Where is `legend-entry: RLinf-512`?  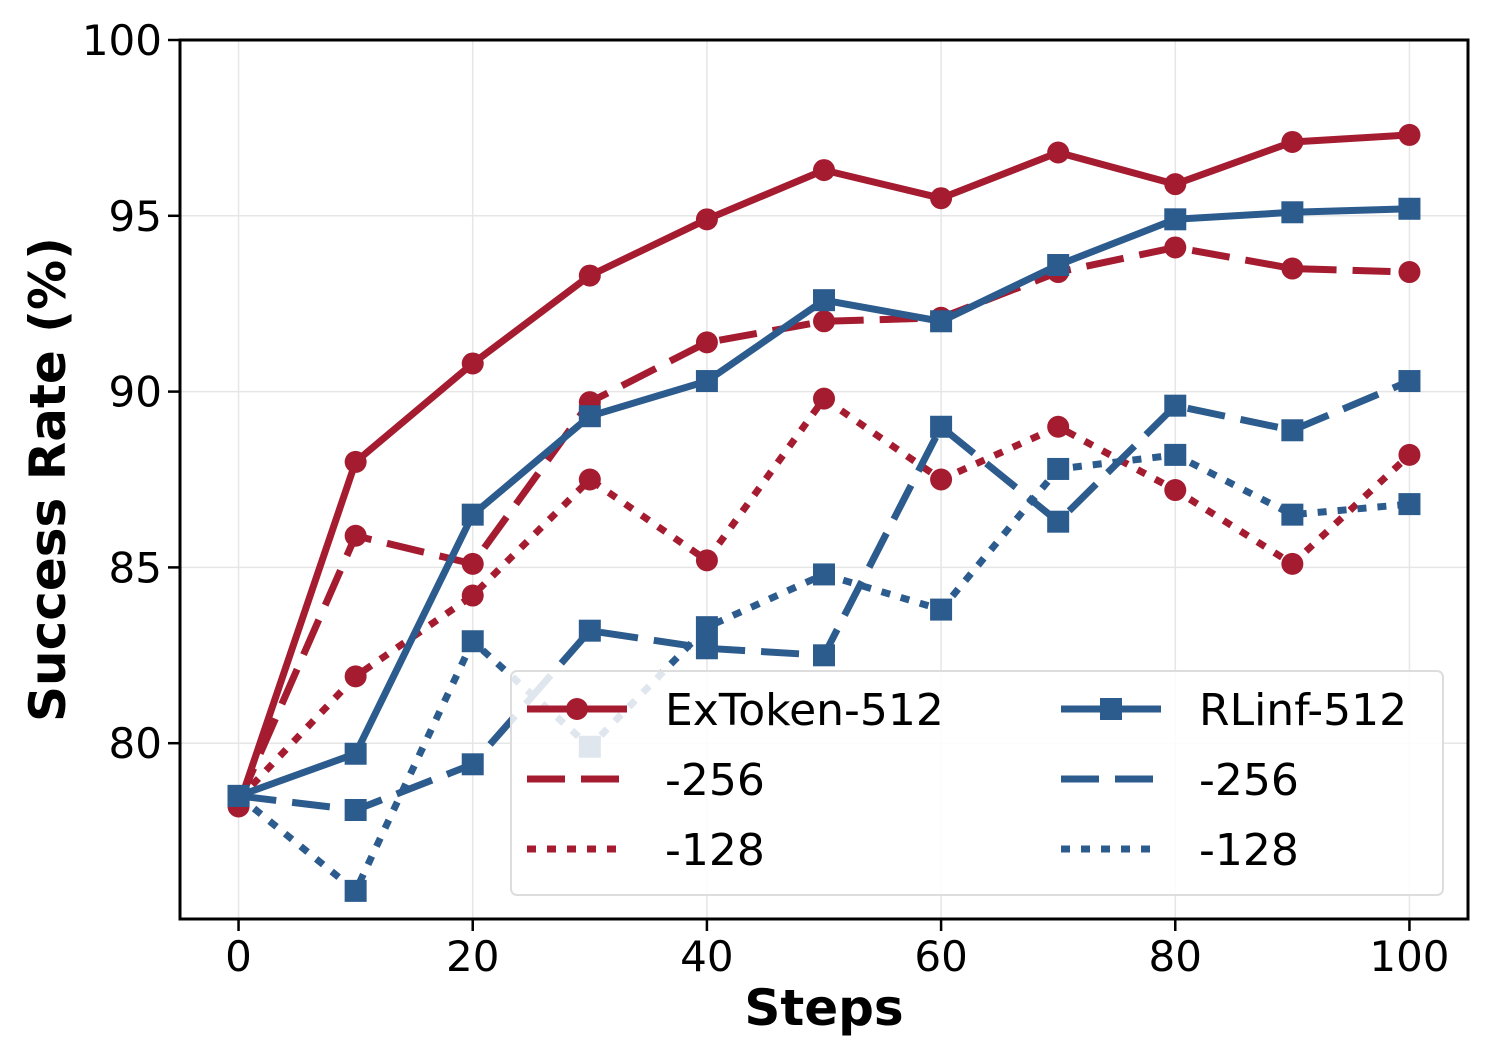 legend-entry: RLinf-512 is located at coordinates (1234, 710).